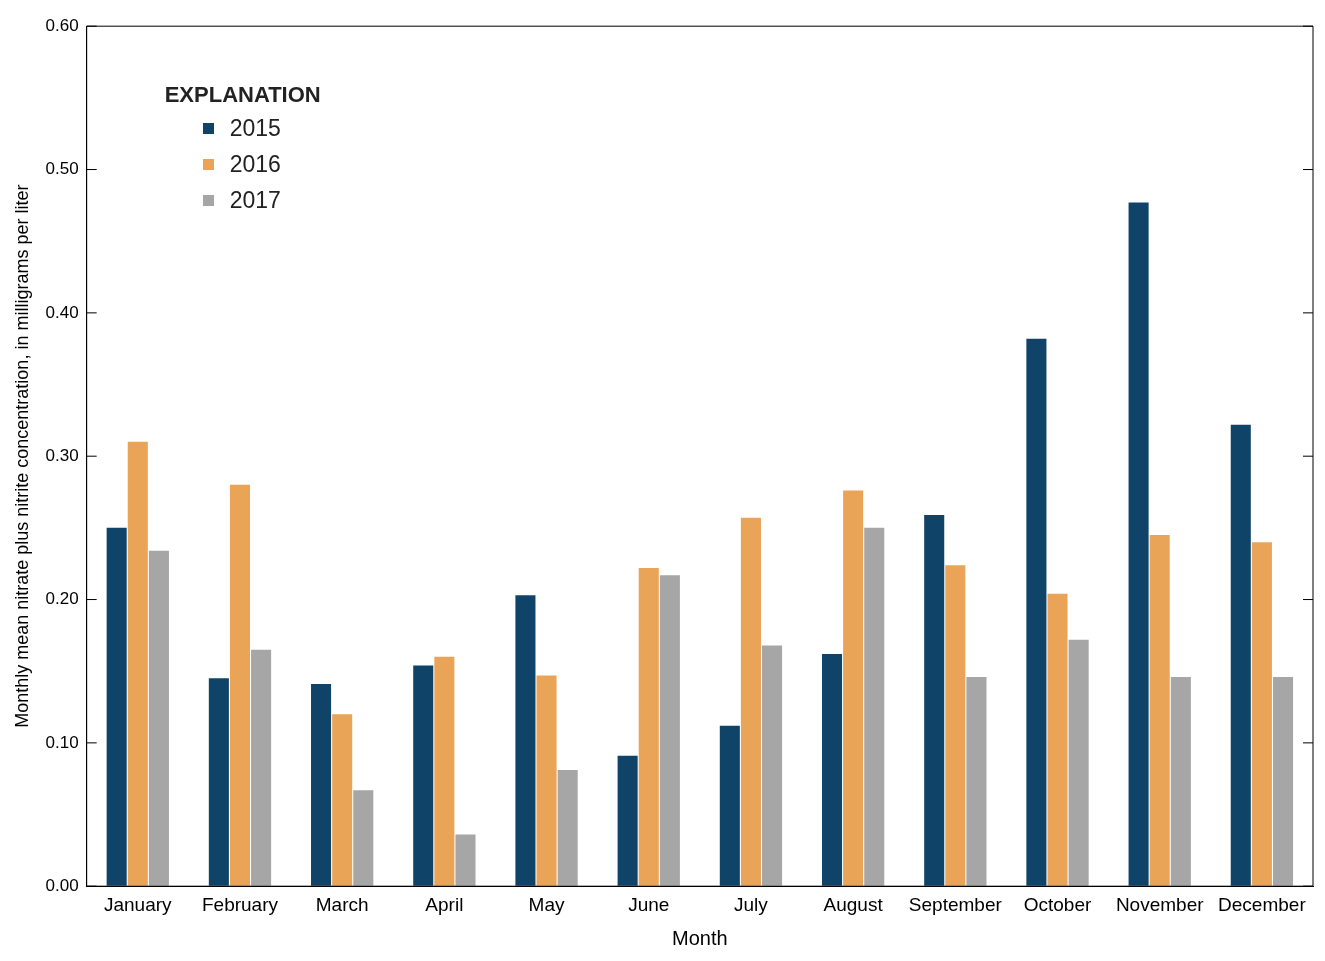  I want to click on y-tick-label: 0.10, so click(62, 742).